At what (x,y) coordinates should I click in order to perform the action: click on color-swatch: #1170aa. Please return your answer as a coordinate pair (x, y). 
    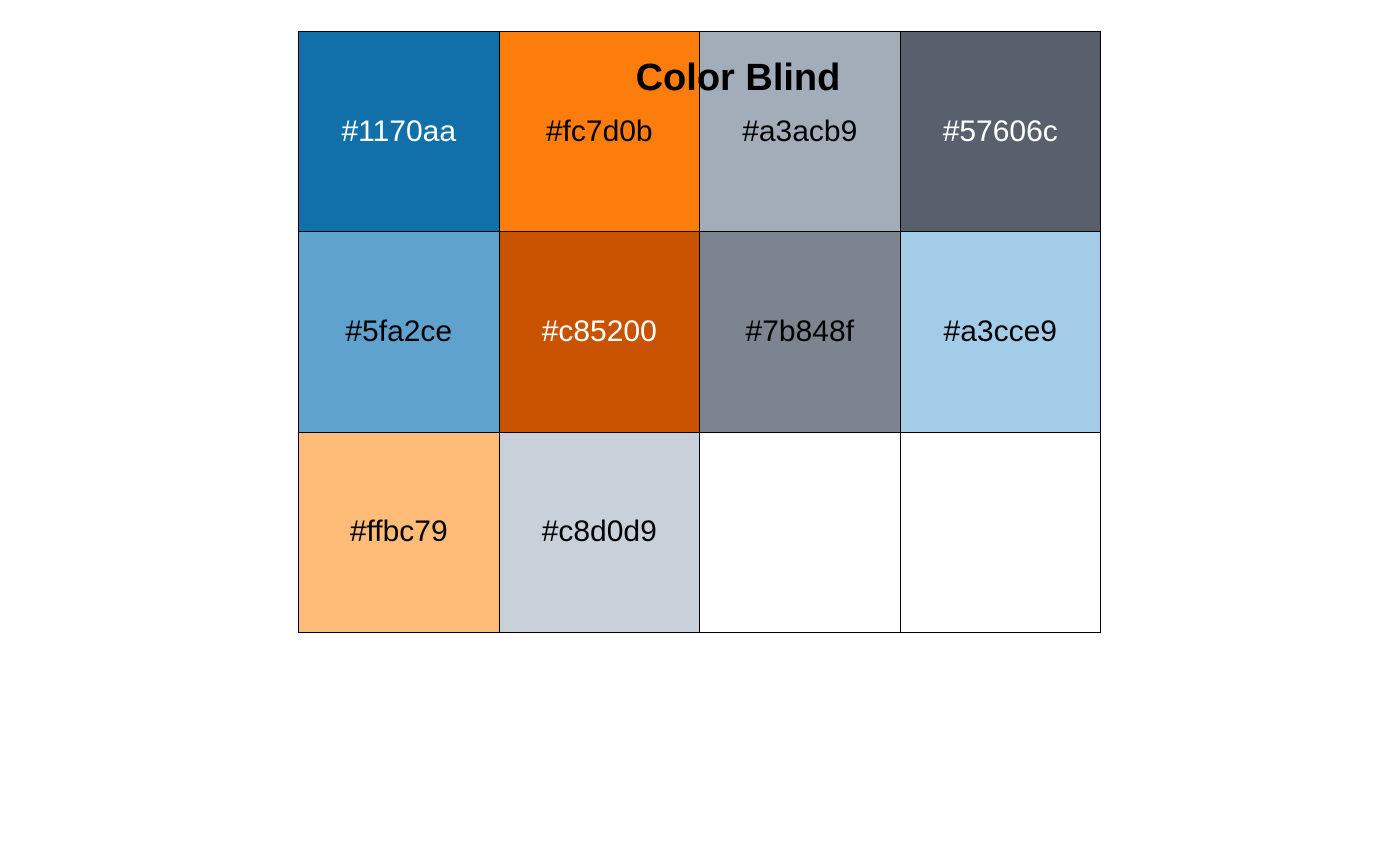
    Looking at the image, I should click on (399, 132).